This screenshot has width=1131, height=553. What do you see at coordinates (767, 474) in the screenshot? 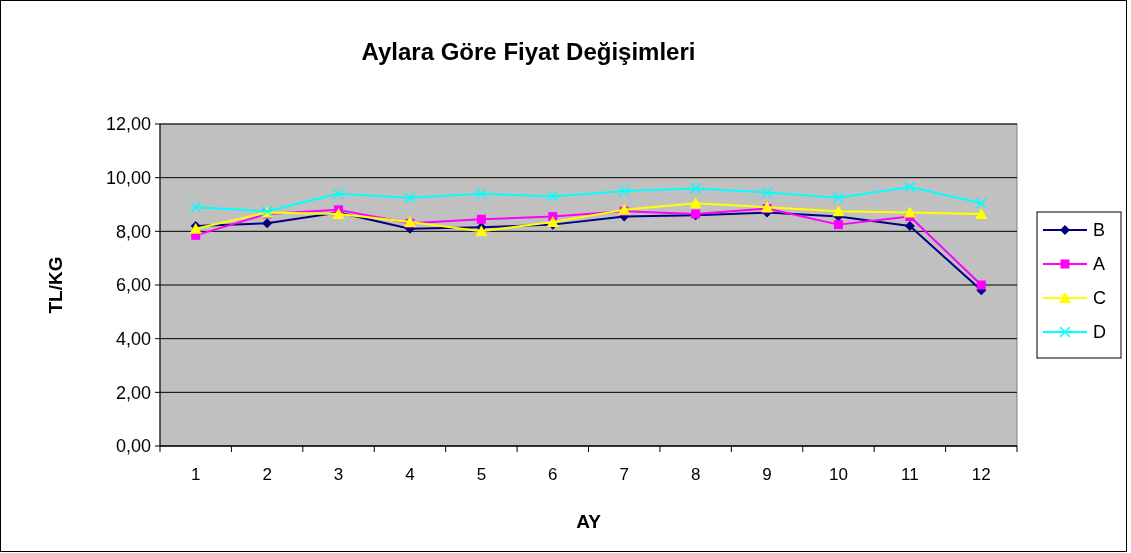
I see `x-tick-label: 9` at bounding box center [767, 474].